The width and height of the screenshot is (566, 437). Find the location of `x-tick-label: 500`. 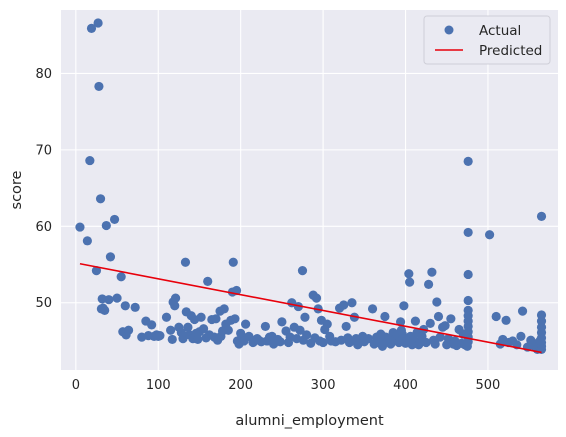

x-tick-label: 500 is located at coordinates (488, 385).